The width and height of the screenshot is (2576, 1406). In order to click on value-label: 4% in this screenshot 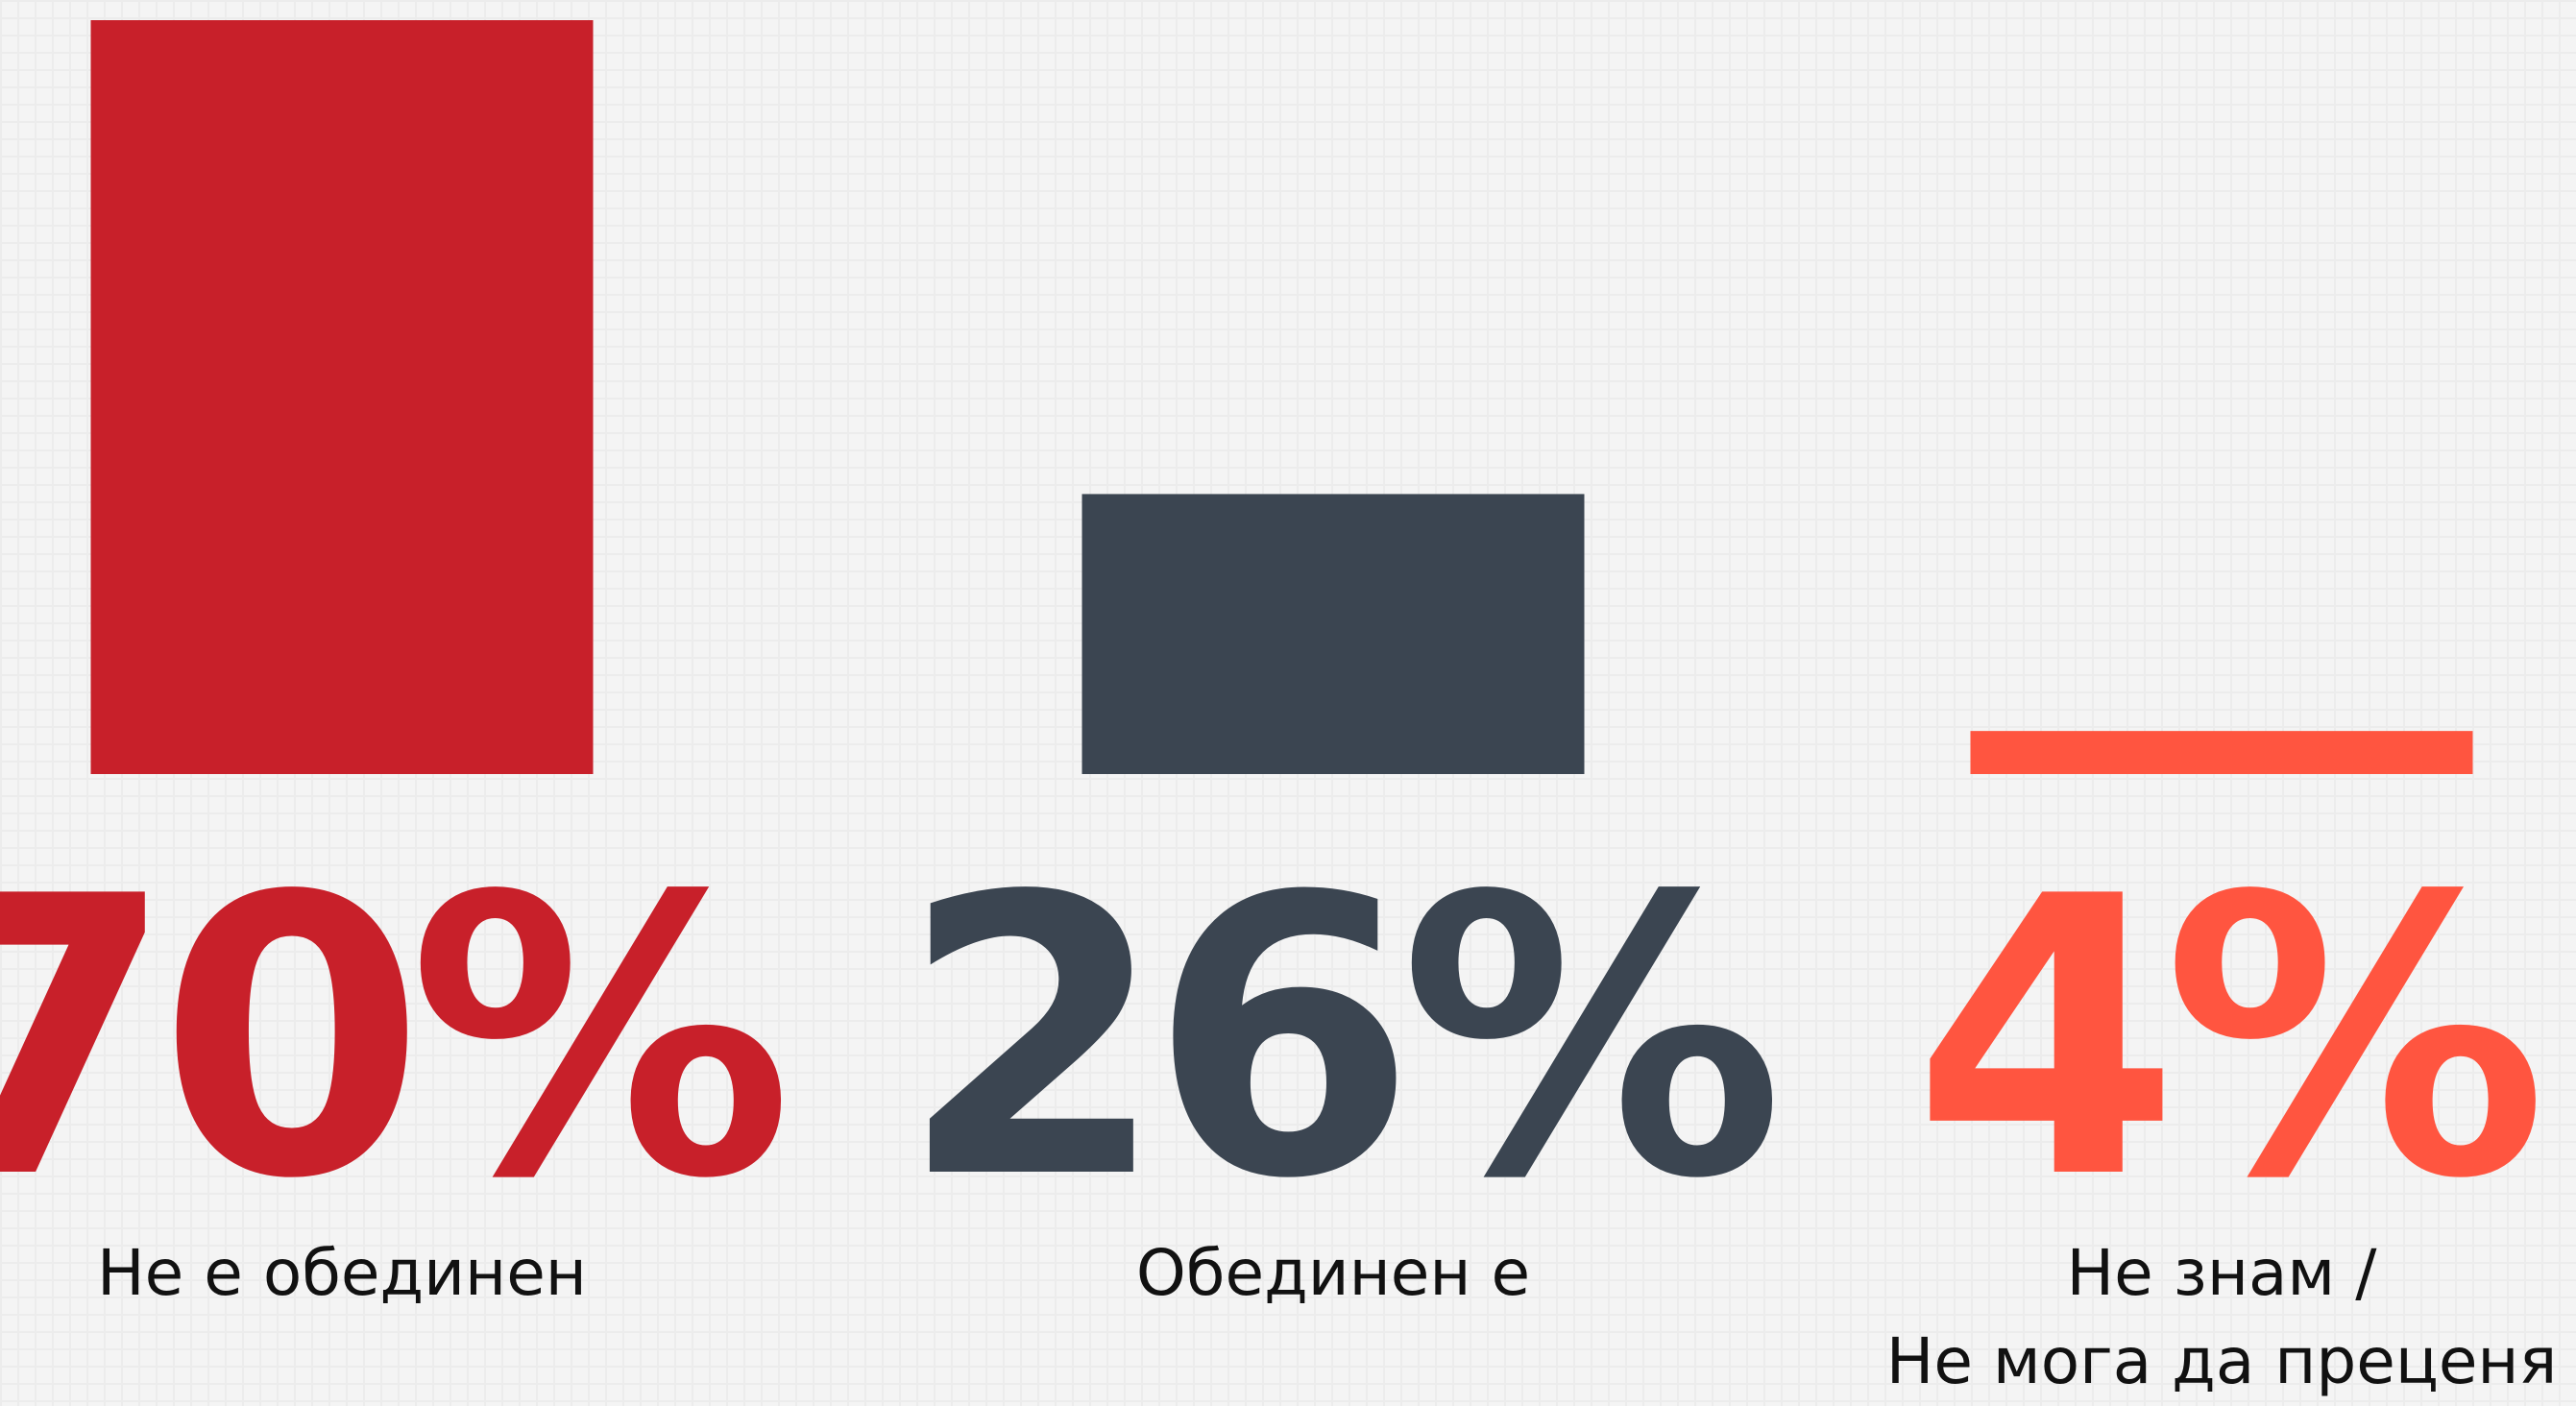, I will do `click(2226, 1039)`.